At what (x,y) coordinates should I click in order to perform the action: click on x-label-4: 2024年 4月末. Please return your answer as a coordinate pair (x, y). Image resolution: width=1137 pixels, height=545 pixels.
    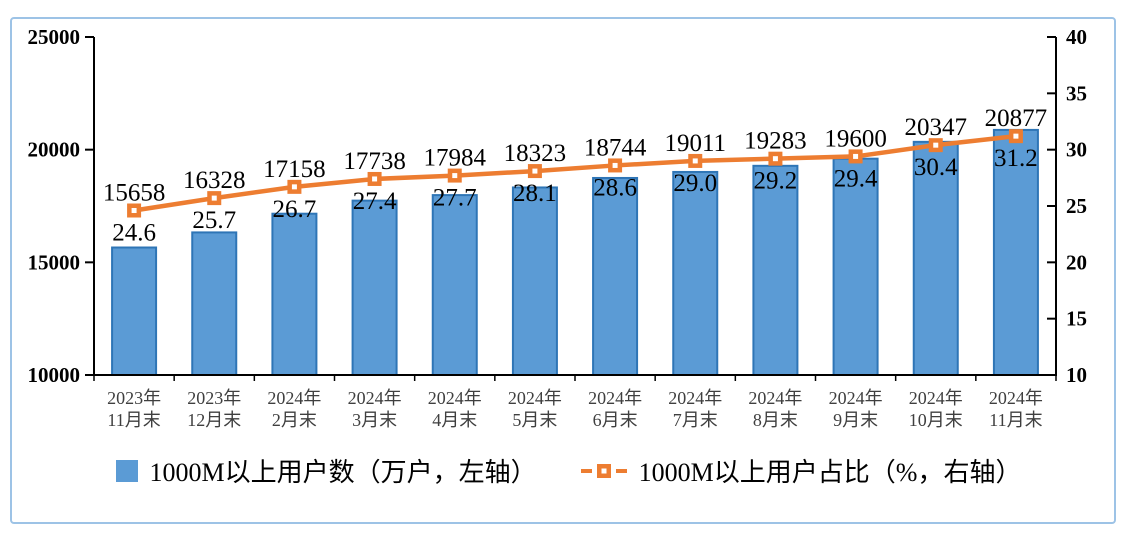
    Looking at the image, I should click on (455, 409).